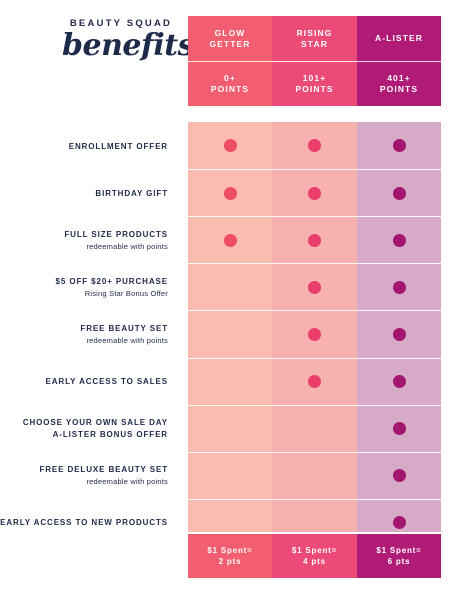 The image size is (474, 590). I want to click on benefit-label: FULL SIZE PRODUCTS redeemable with points, so click(84, 240).